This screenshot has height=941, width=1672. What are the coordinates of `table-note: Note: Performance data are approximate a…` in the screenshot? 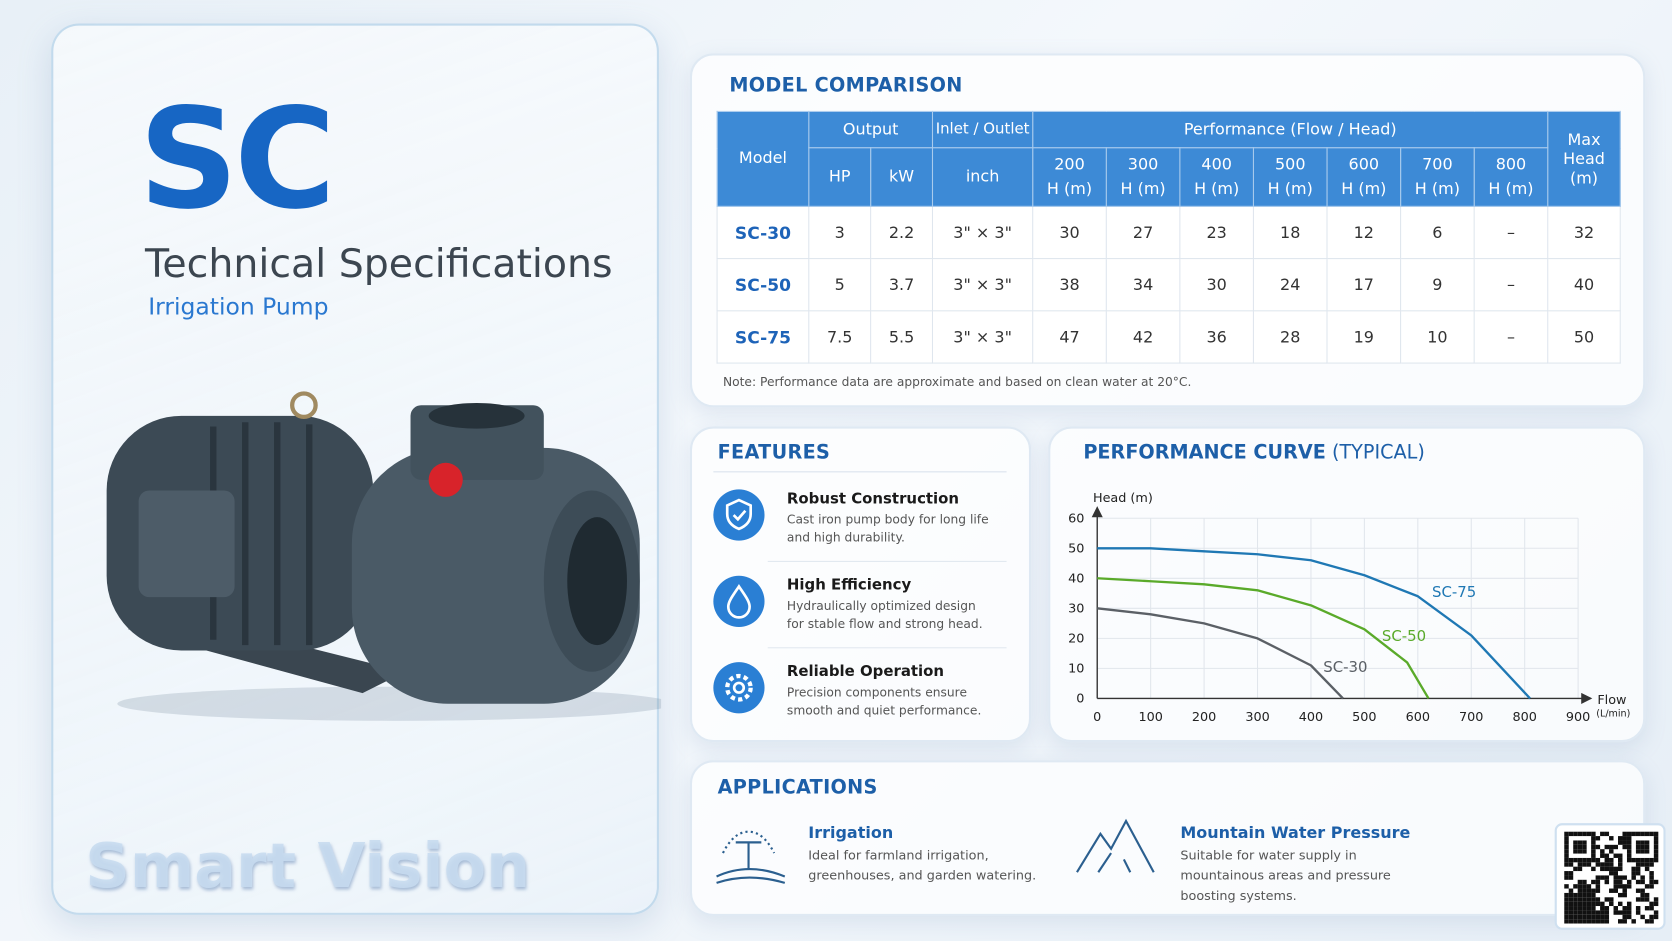 It's located at (957, 382).